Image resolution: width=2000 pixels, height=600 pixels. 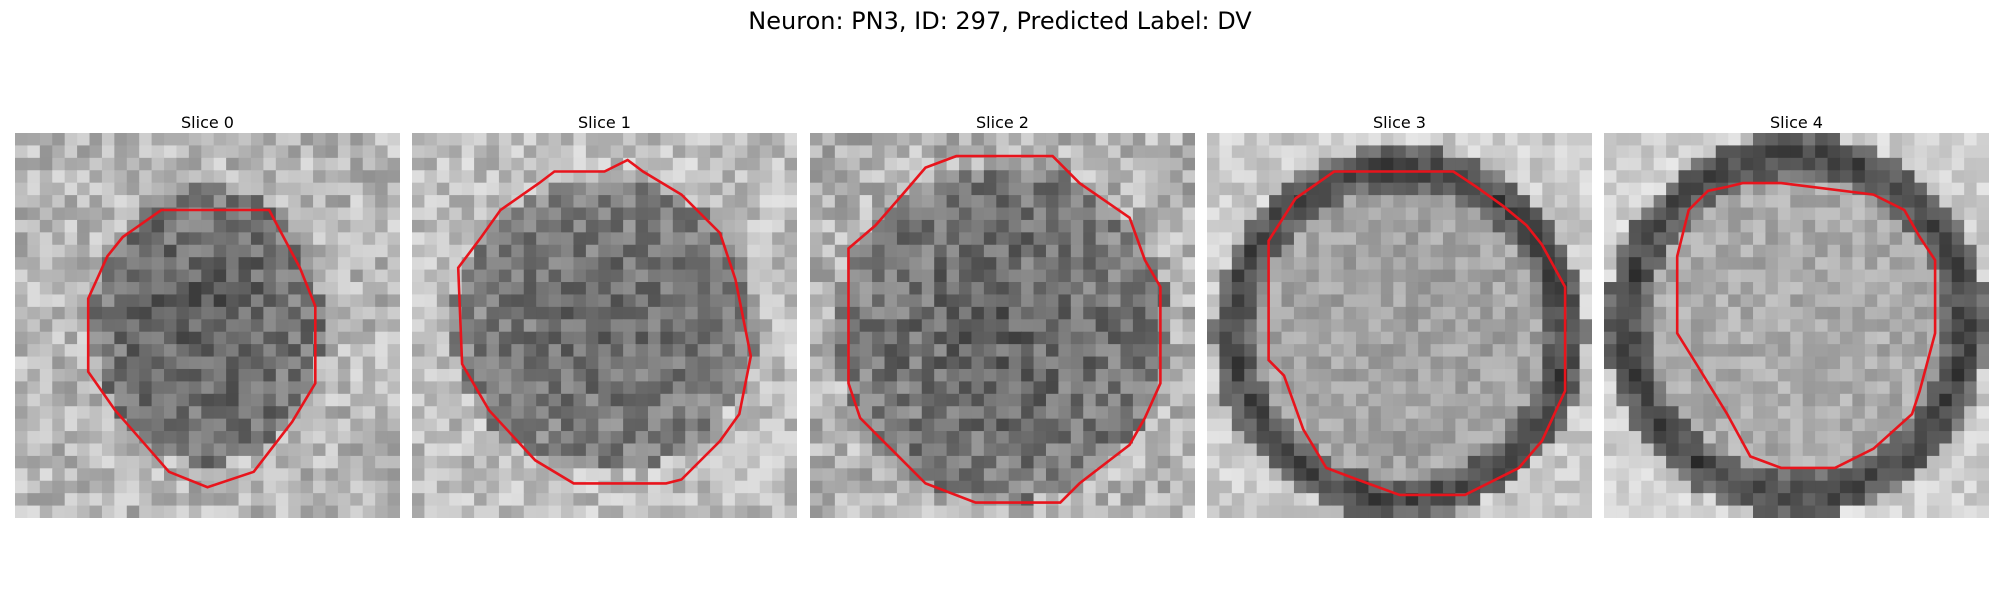 I want to click on slice-title-4: Slice 4, so click(x=1796, y=122).